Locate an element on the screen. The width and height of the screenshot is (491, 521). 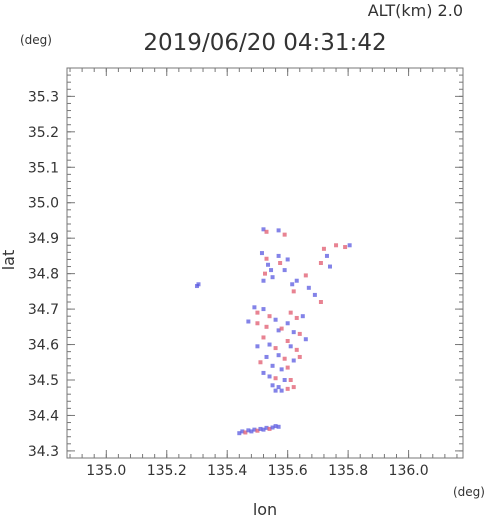
x-tick-label: 136.0 is located at coordinates (409, 471).